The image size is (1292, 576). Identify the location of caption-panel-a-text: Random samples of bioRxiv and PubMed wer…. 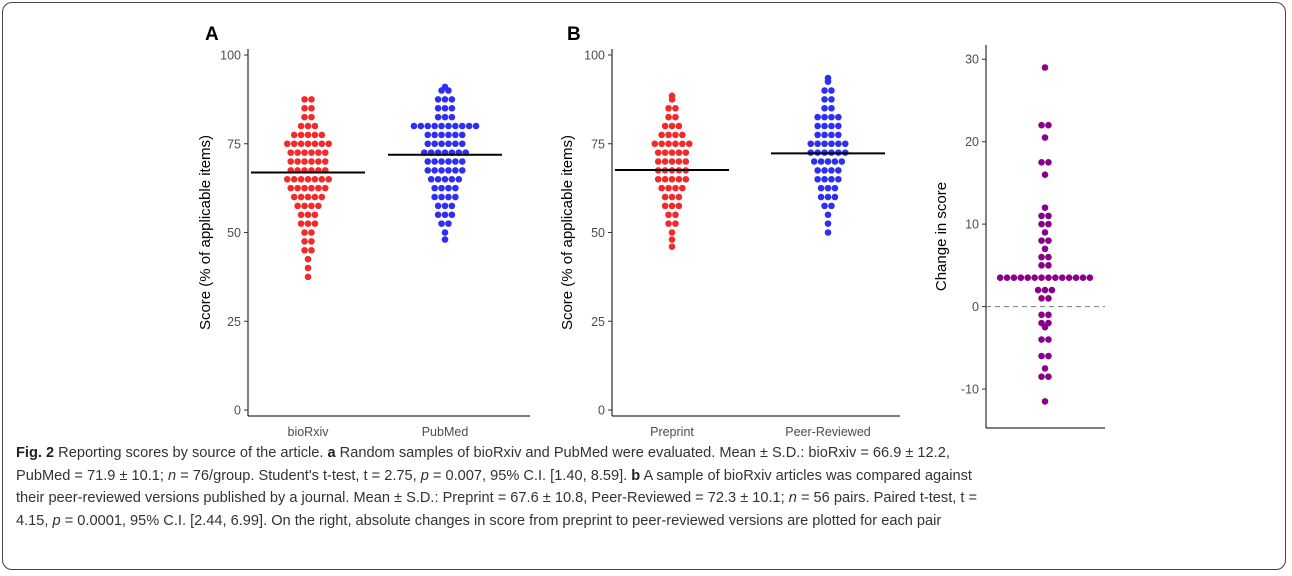
(644, 453).